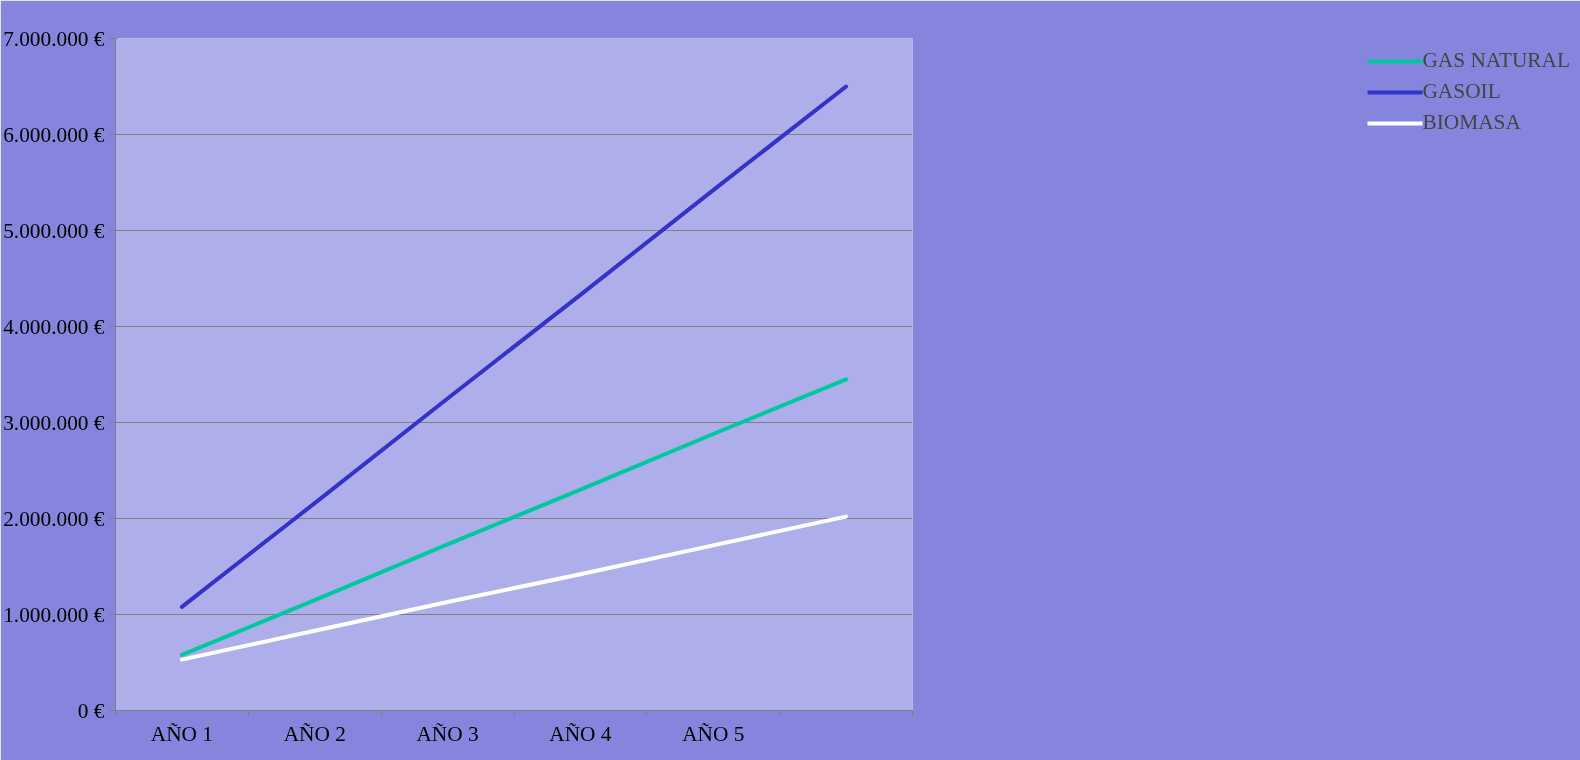 This screenshot has width=1580, height=760. Describe the element at coordinates (54, 230) in the screenshot. I see `y-tick-label: 5.000.000 €` at that location.